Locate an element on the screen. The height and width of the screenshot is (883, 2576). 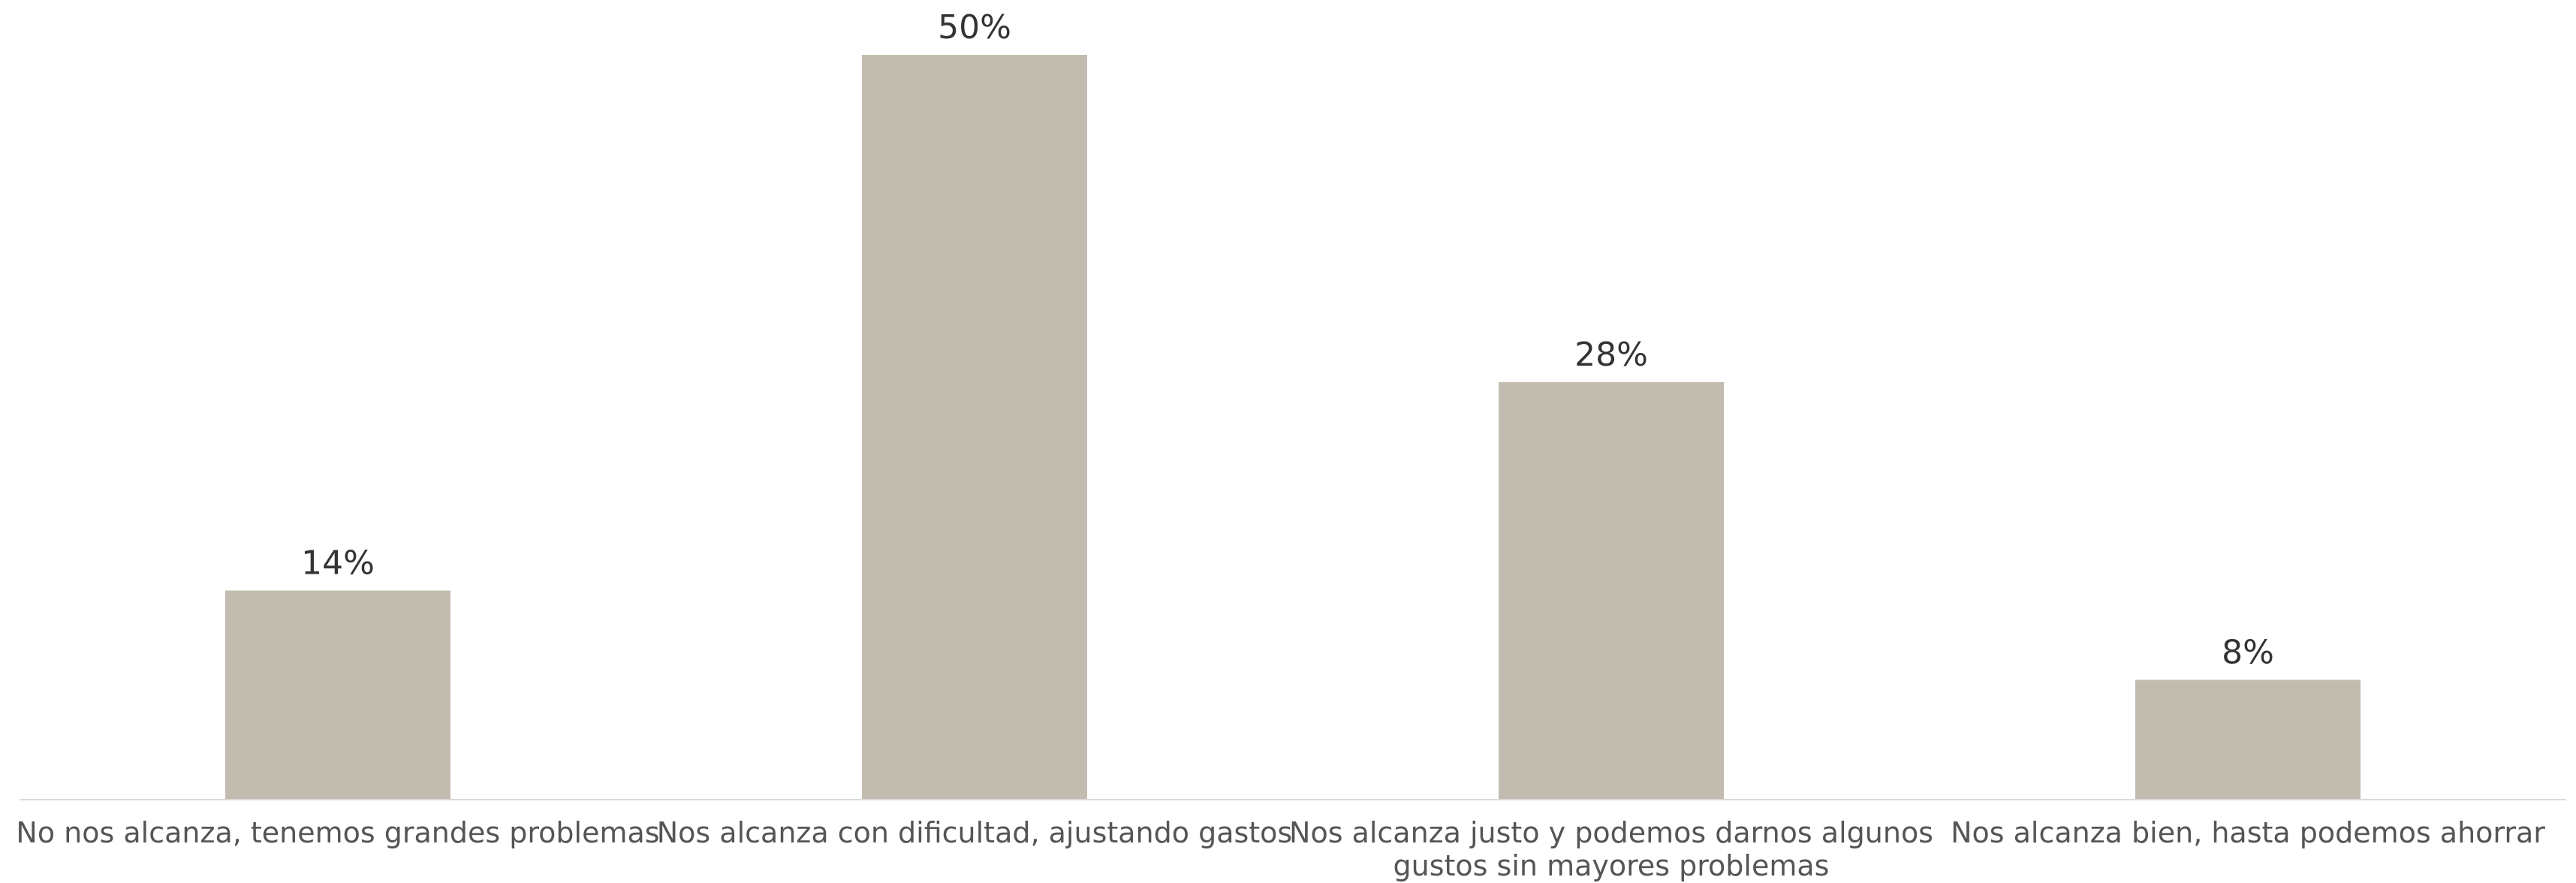
category-label-line: Nos alcanza bien, hasta podemos ahorrar is located at coordinates (2248, 833).